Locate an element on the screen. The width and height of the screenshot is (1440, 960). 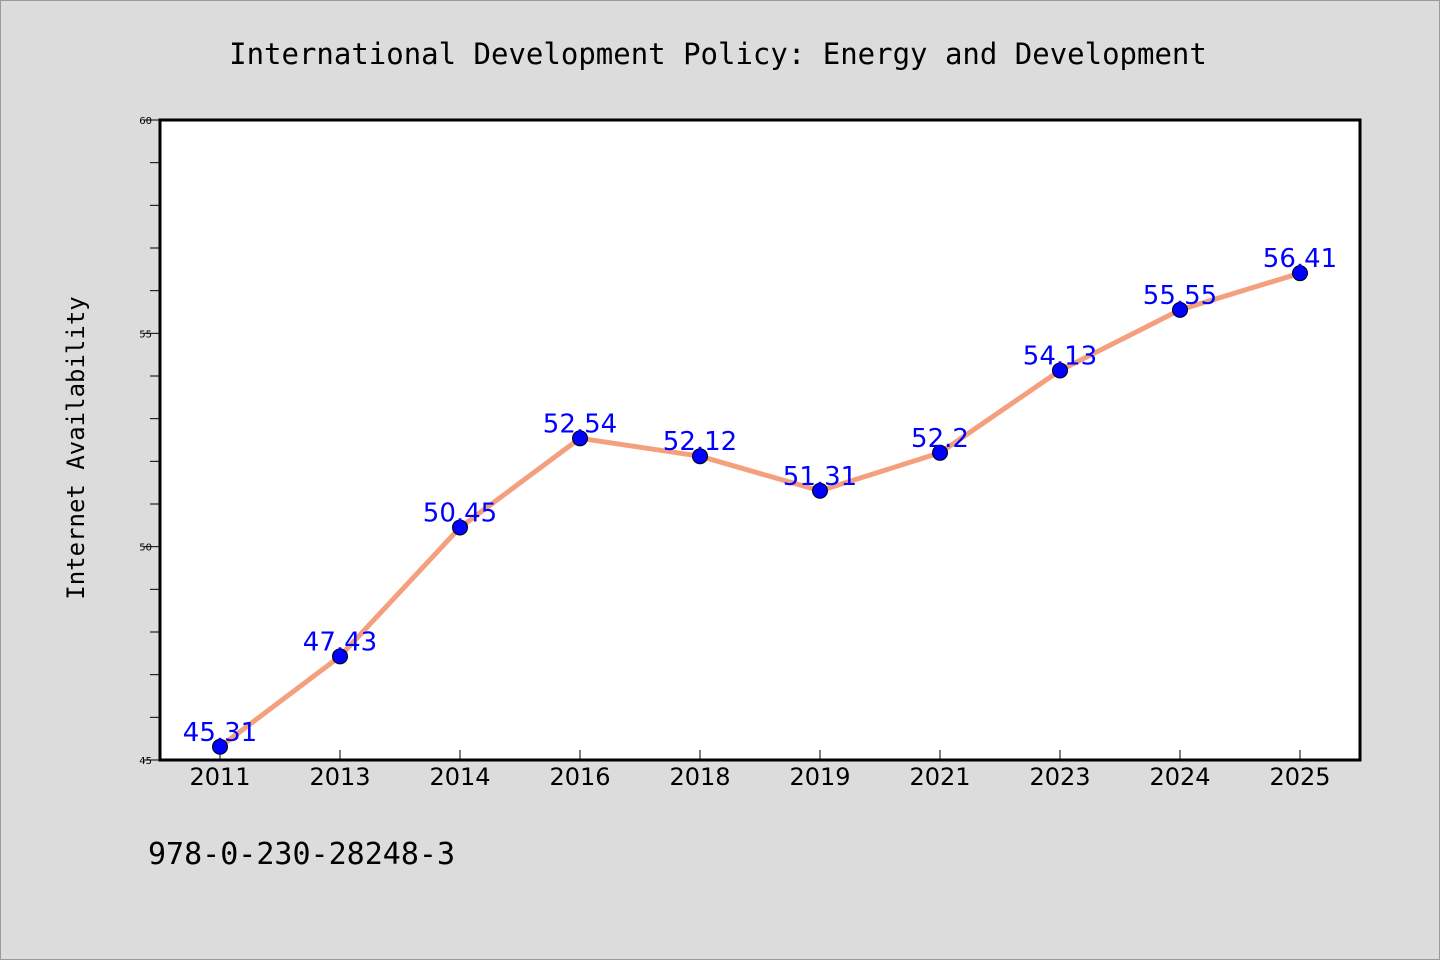
x-tick-label: 2014 is located at coordinates (459, 777).